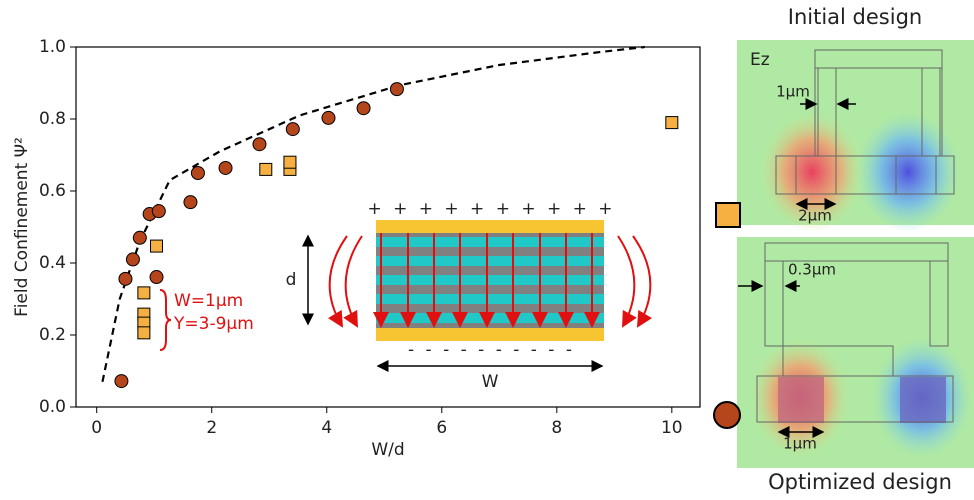 Image resolution: width=974 pixels, height=500 pixels. What do you see at coordinates (208, 301) in the screenshot?
I see `annotation: W=1μm` at bounding box center [208, 301].